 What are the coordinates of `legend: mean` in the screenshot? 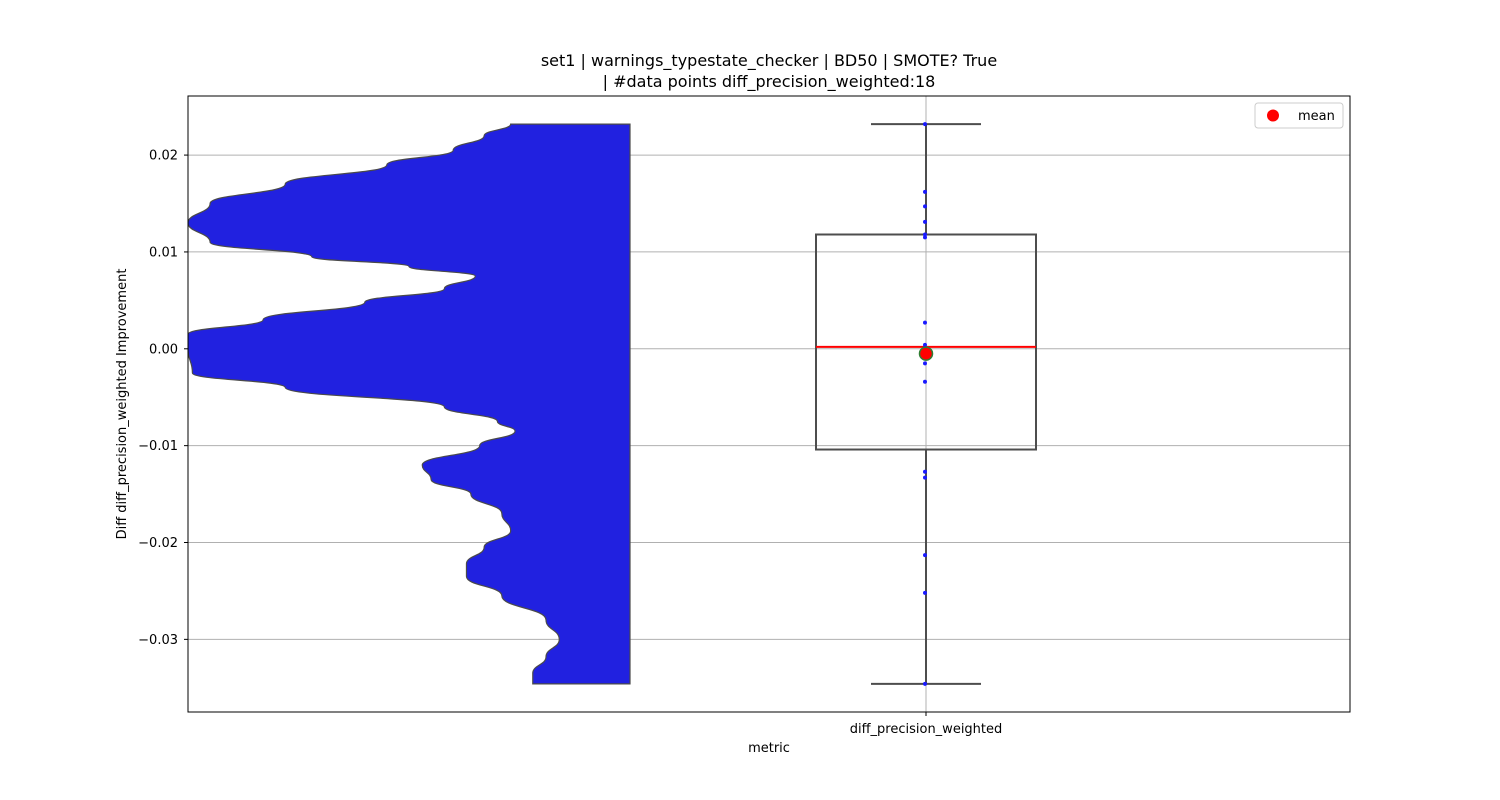 It's located at (1299, 115).